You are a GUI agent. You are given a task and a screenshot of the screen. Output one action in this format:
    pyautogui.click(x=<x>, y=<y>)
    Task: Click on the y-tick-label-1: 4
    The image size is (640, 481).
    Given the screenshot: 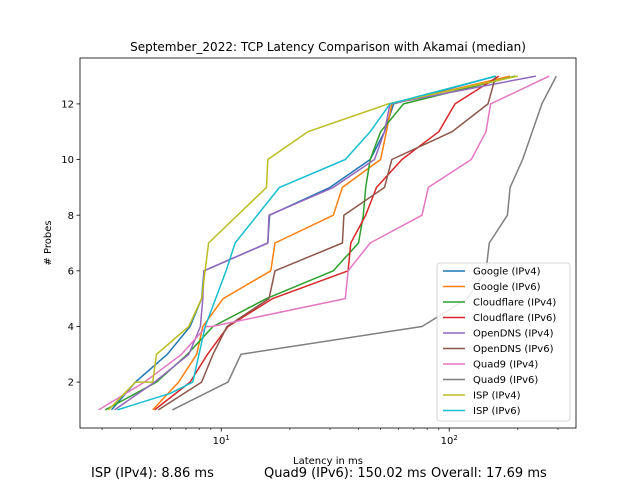 What is the action you would take?
    pyautogui.click(x=71, y=327)
    